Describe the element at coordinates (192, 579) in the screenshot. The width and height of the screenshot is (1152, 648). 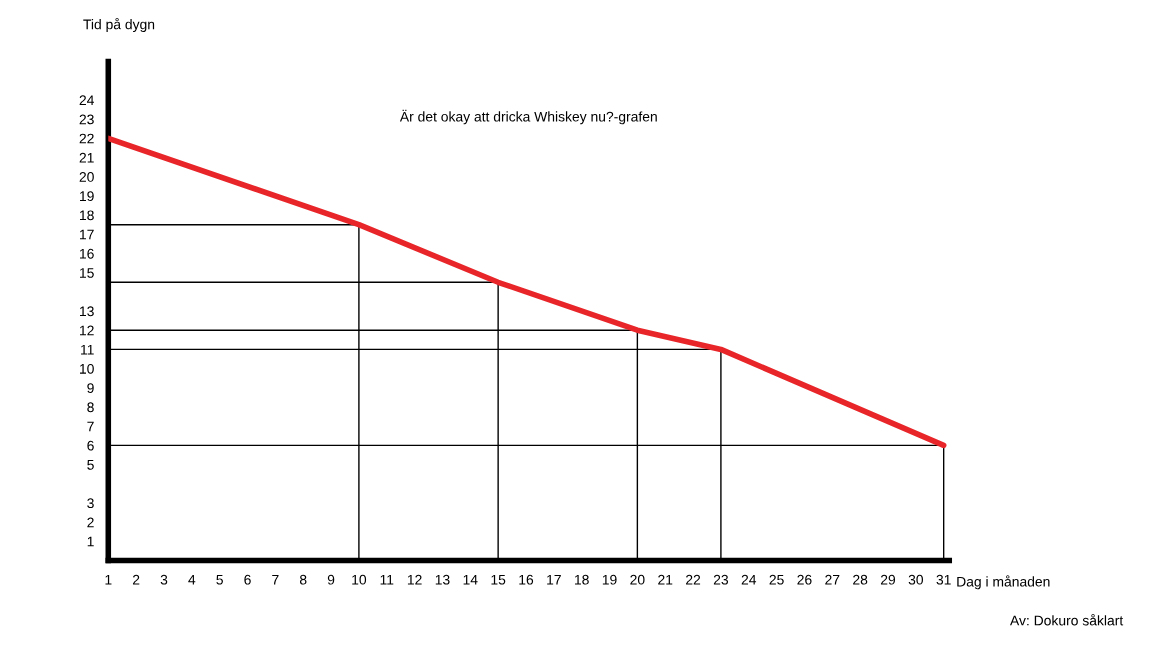
I see `x-tick-label: 4` at that location.